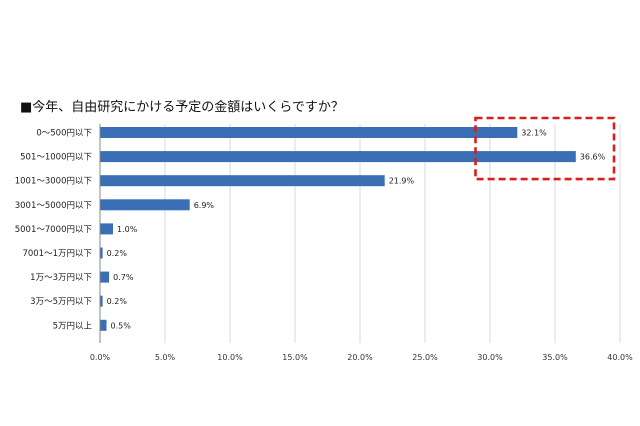 The image size is (640, 426). Describe the element at coordinates (204, 205) in the screenshot. I see `data-label: 6.9%` at that location.